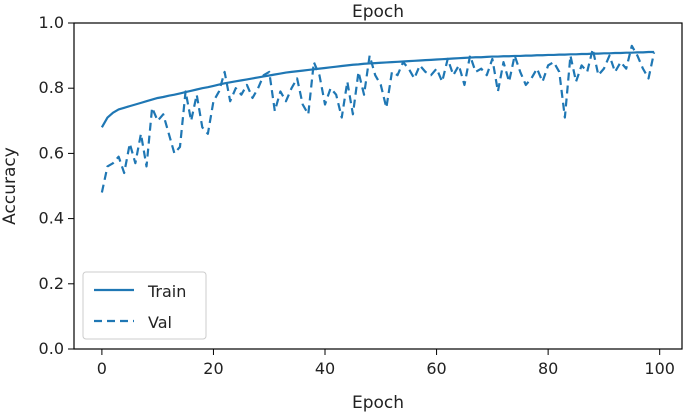 This screenshot has height=416, width=685. I want to click on y-axis-ticks: 0.0 0.2 0.4 0.6 0.8 1.0, so click(56, 185).